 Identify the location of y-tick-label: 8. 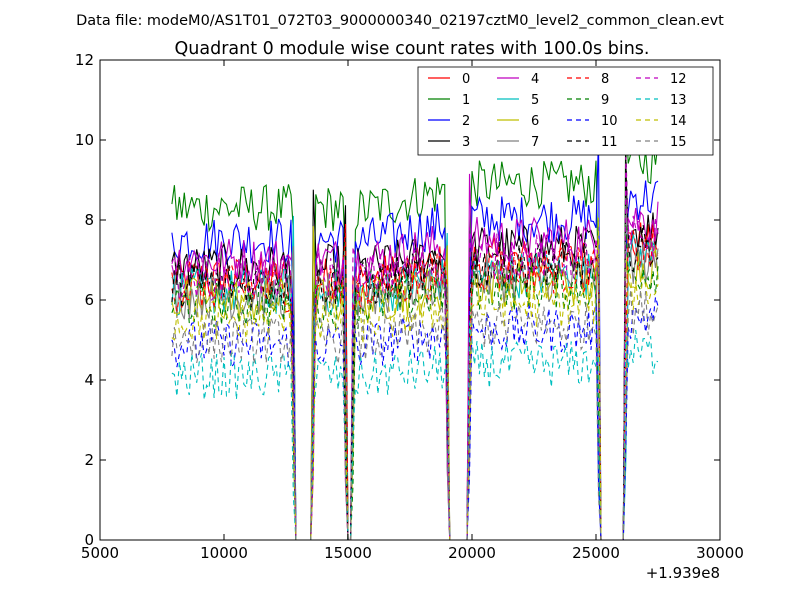
(89, 220).